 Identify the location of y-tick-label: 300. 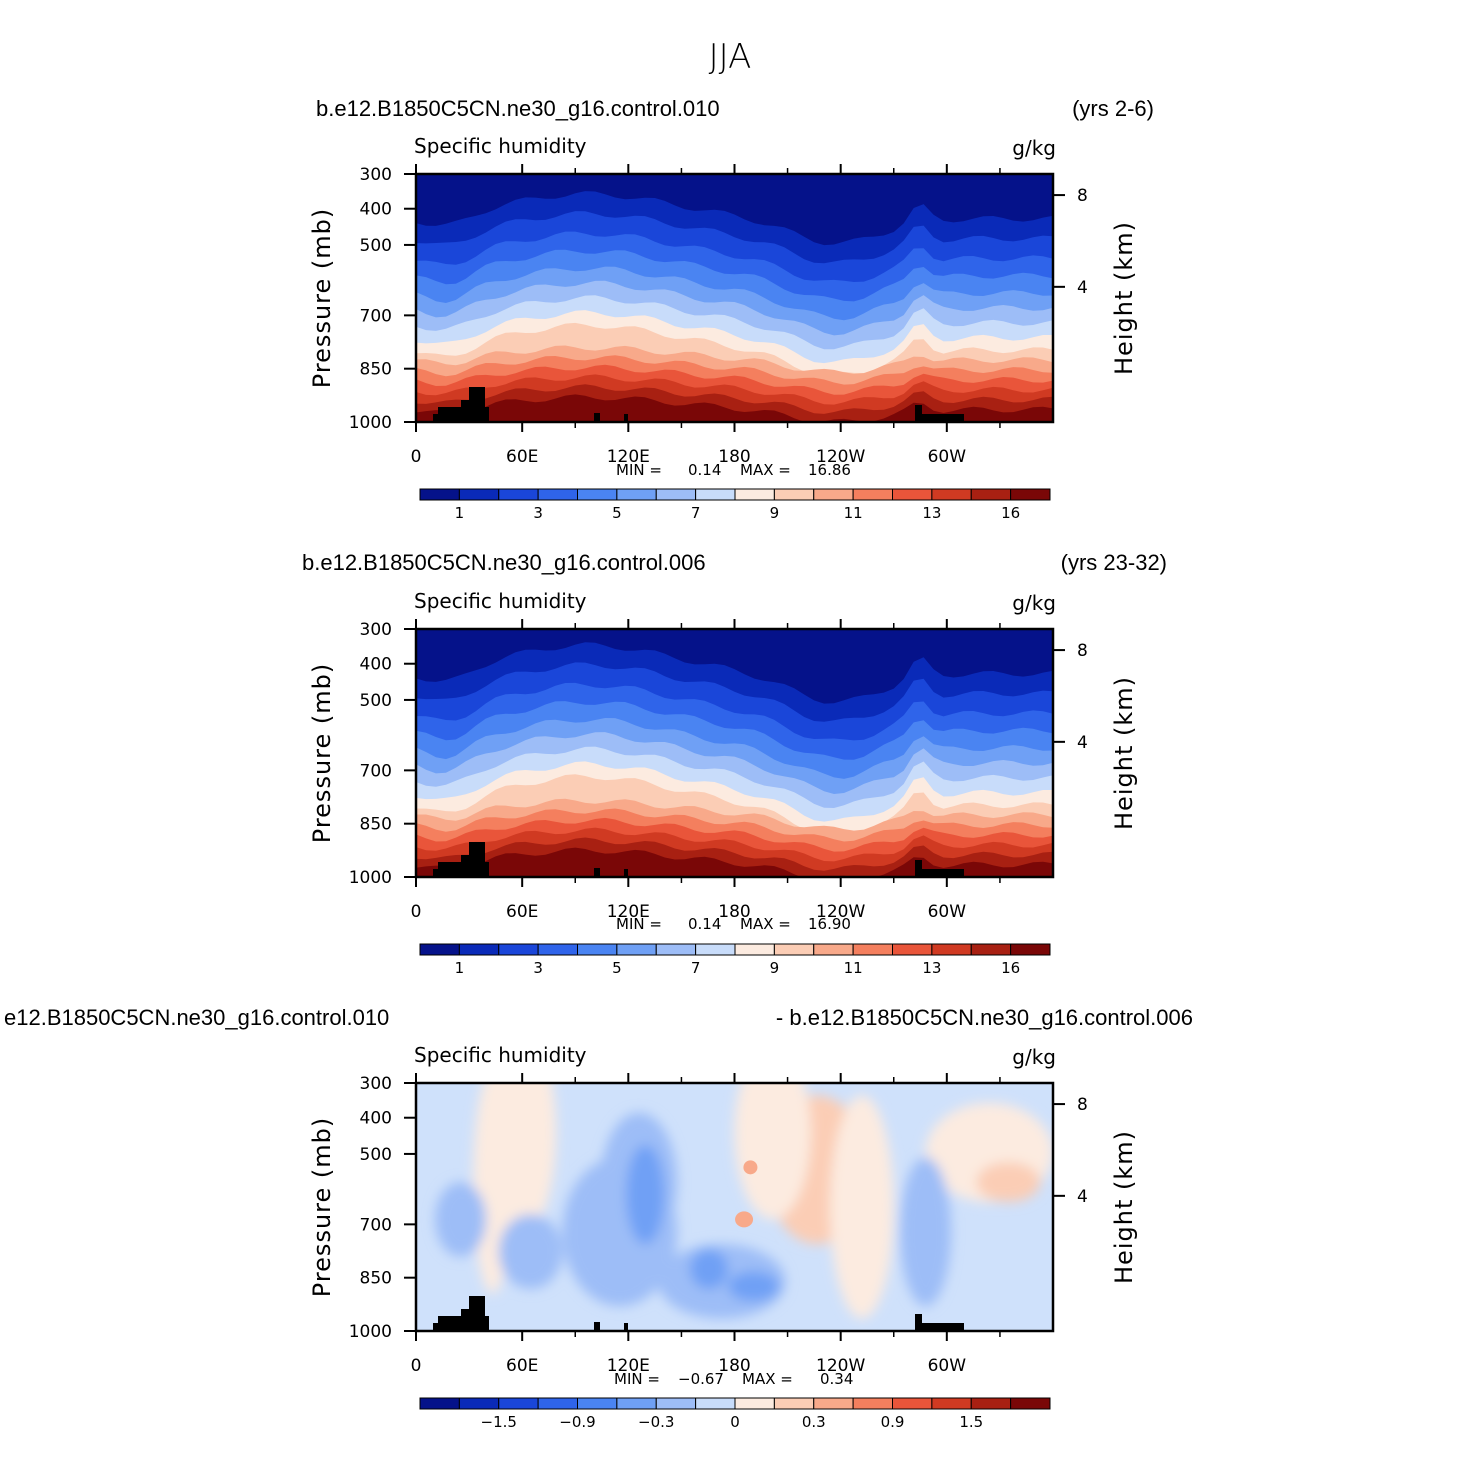
(376, 630).